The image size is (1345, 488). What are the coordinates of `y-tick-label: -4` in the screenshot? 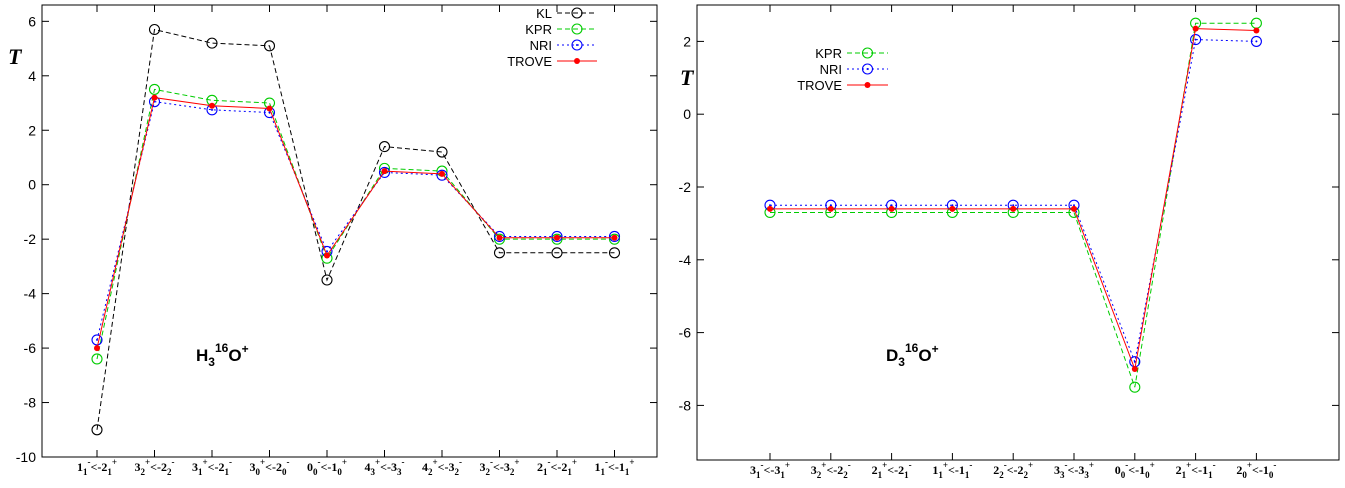 It's located at (685, 260).